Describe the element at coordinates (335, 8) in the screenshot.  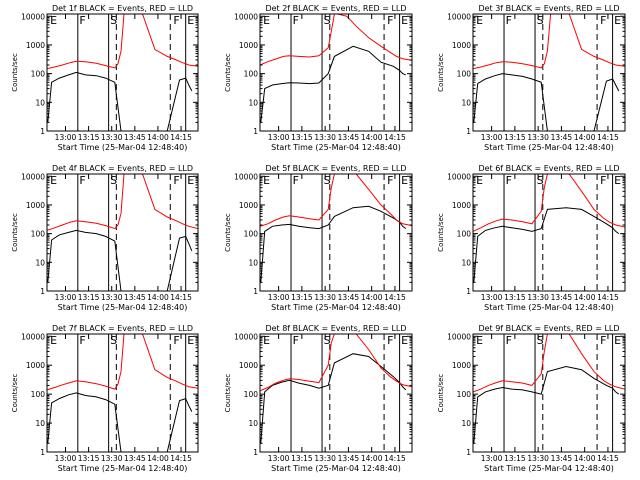
I see `panel-title: Det 2f BLACK = Events, RED = LLD` at that location.